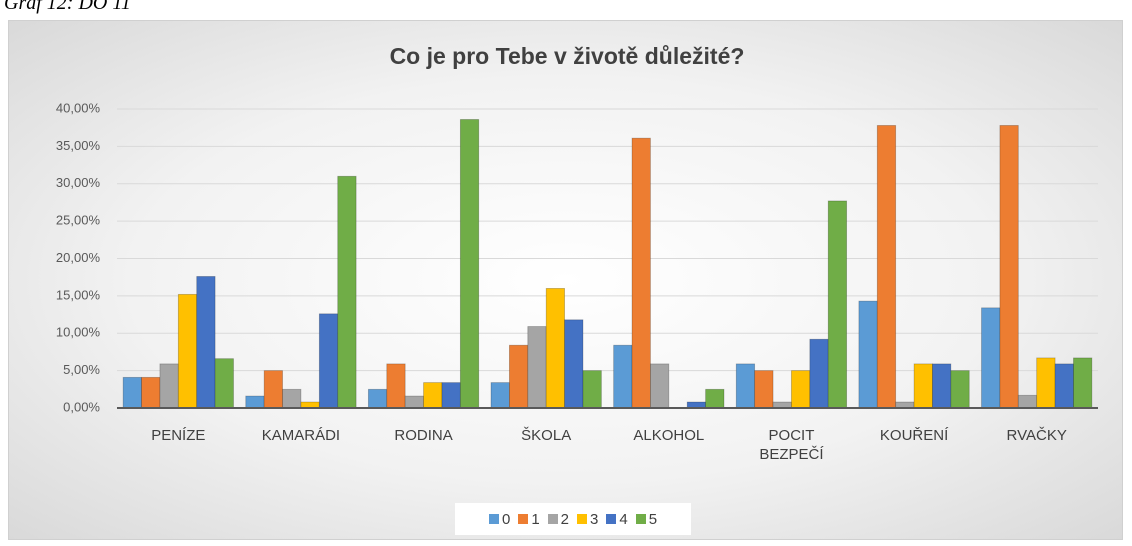 The image size is (1132, 546). Describe the element at coordinates (791, 445) in the screenshot. I see `x-tick-label: POCIT BEZPEČÍ` at that location.